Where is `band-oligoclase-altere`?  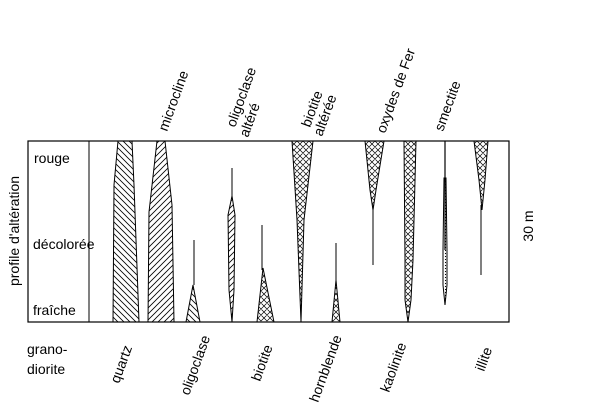
band-oligoclase-altere is located at coordinates (231, 259).